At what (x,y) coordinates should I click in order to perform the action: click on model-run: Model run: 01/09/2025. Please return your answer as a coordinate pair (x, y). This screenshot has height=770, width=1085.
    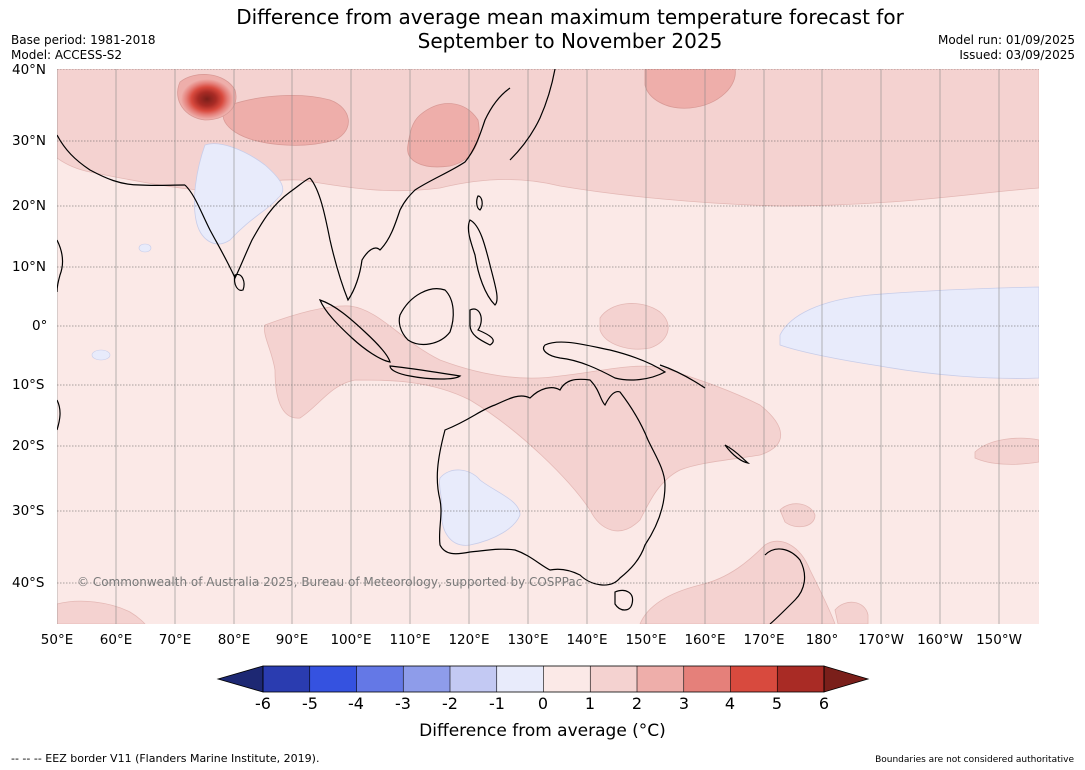
    Looking at the image, I should click on (1006, 40).